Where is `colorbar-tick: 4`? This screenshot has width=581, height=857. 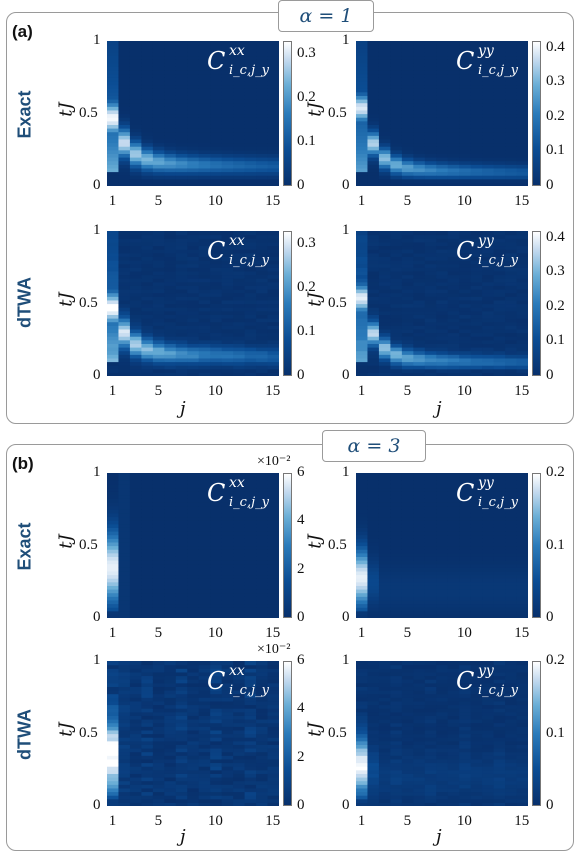 colorbar-tick: 4 is located at coordinates (301, 520).